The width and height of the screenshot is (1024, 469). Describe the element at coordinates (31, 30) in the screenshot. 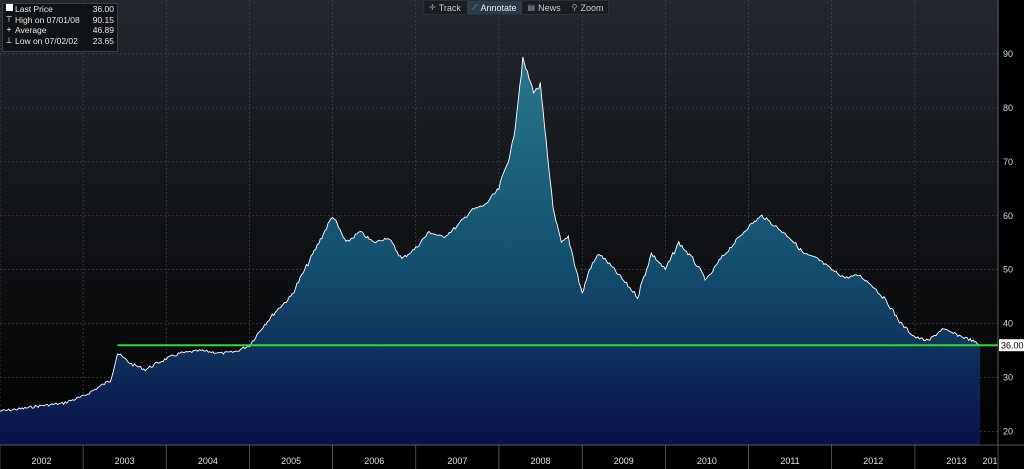

I see `legend-label: Average` at that location.